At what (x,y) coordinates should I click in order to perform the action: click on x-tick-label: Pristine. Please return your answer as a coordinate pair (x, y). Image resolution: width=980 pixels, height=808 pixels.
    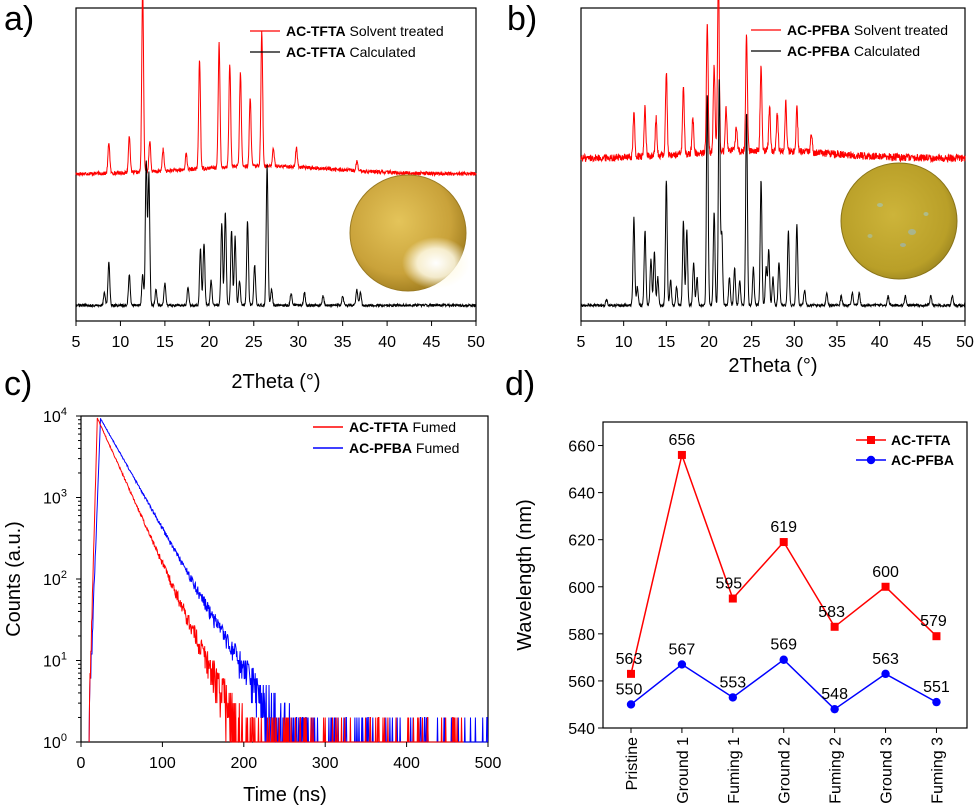
    Looking at the image, I should click on (632, 763).